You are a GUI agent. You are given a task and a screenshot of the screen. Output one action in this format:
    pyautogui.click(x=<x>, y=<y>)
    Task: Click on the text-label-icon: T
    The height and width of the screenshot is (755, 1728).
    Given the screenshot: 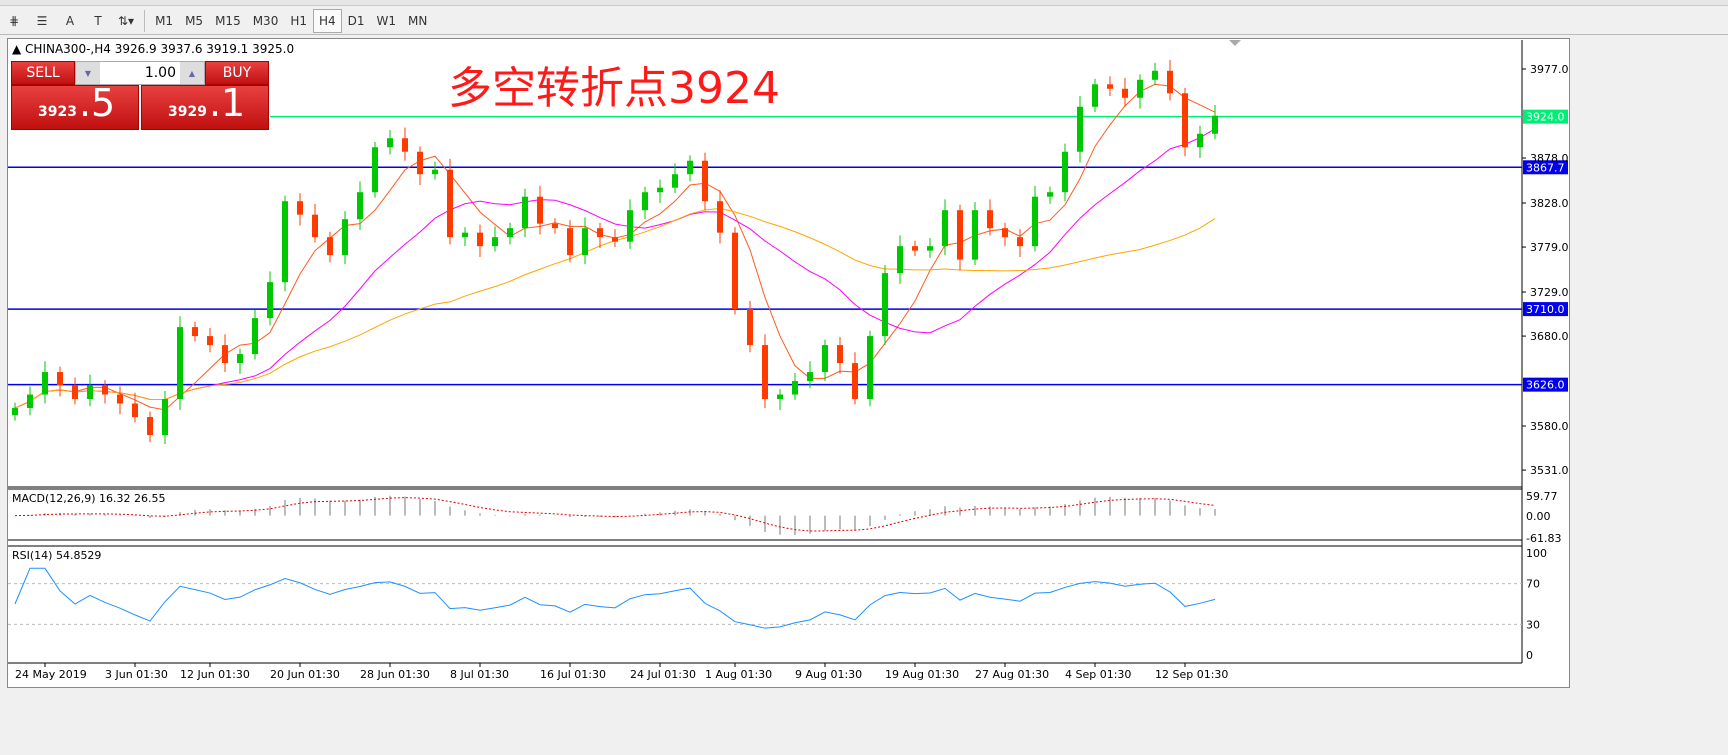 What is the action you would take?
    pyautogui.click(x=98, y=20)
    